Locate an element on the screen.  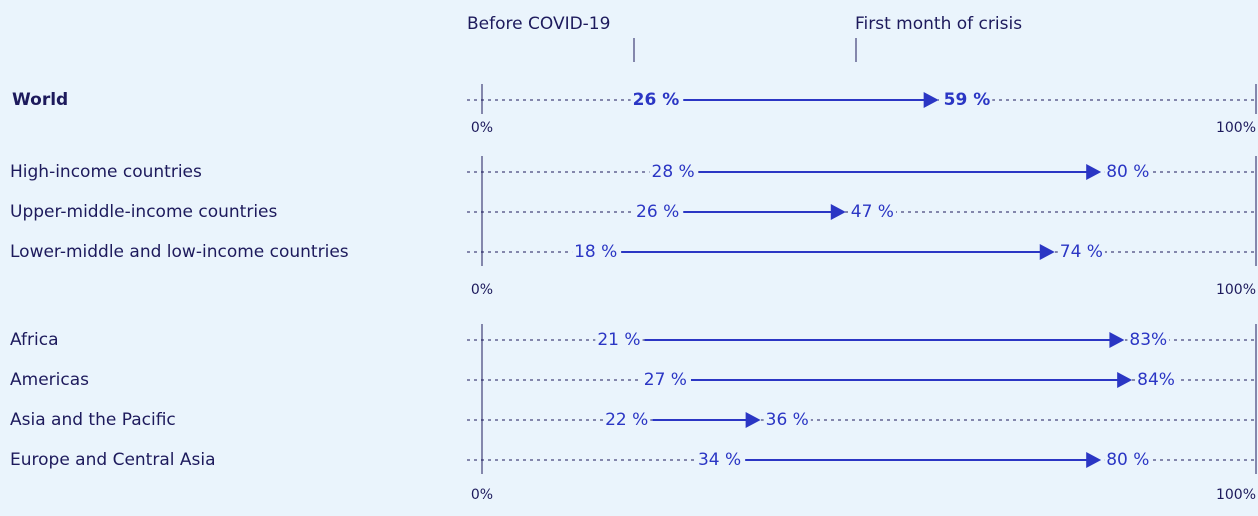
end-label: 83% is located at coordinates (1148, 340).